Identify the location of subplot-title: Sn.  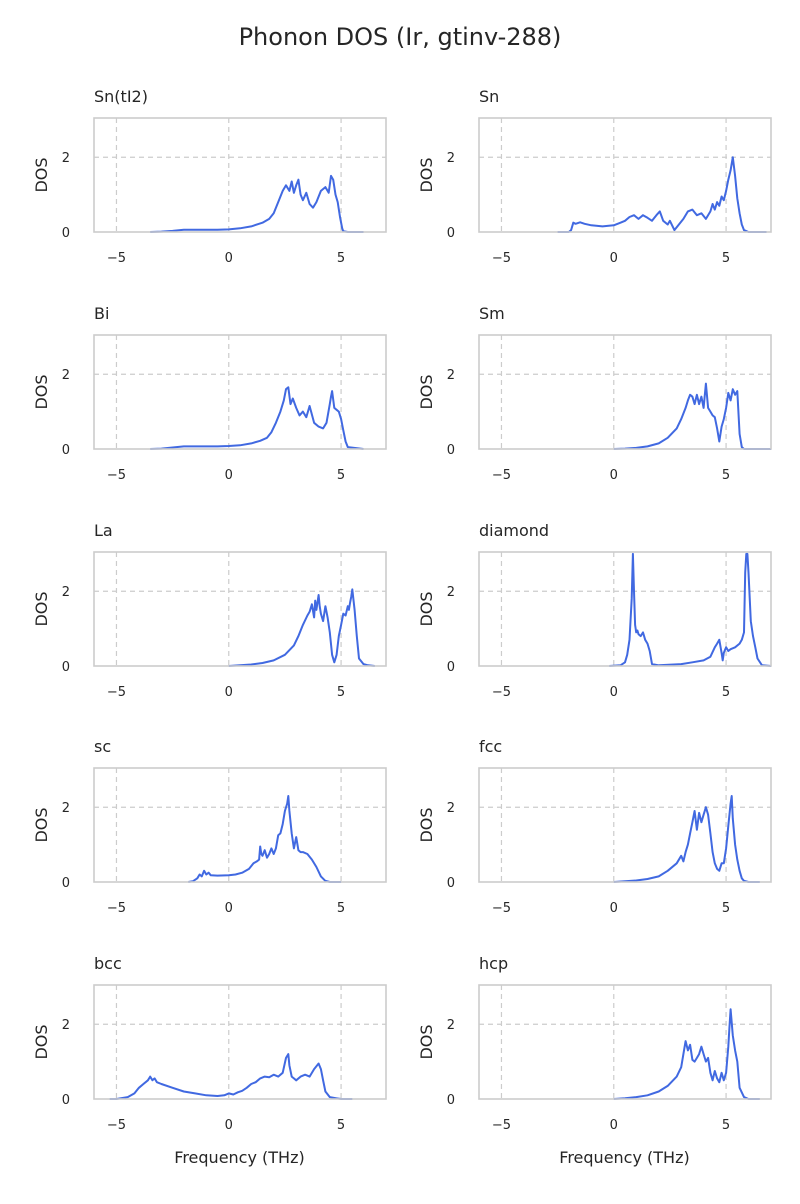
(489, 96).